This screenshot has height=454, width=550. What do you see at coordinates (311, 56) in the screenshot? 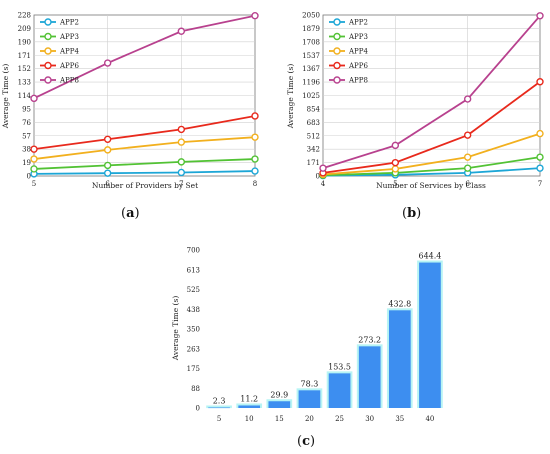
I see `y-tick-label: 1537` at bounding box center [311, 56].